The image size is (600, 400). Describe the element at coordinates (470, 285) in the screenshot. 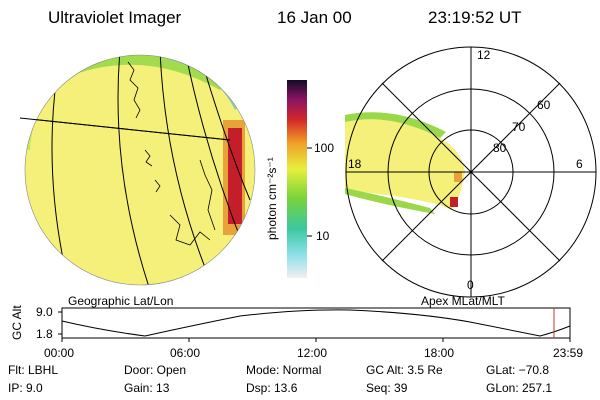

I see `mlt-label-0: 0` at that location.